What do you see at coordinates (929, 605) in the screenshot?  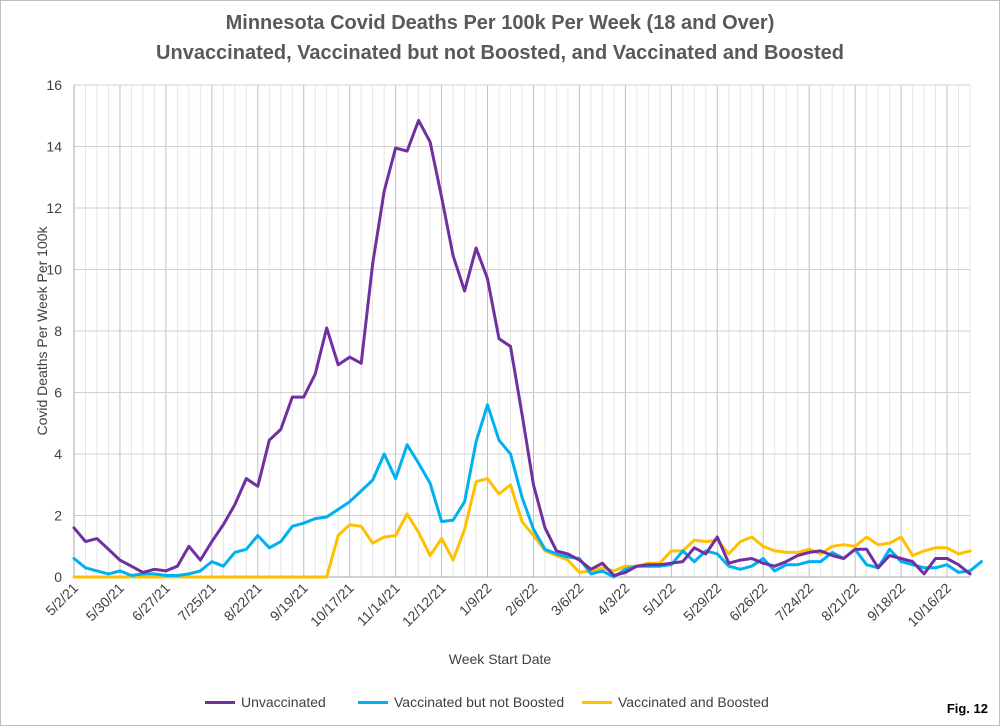 I see `x-tick-label: 10/16/22` at bounding box center [929, 605].